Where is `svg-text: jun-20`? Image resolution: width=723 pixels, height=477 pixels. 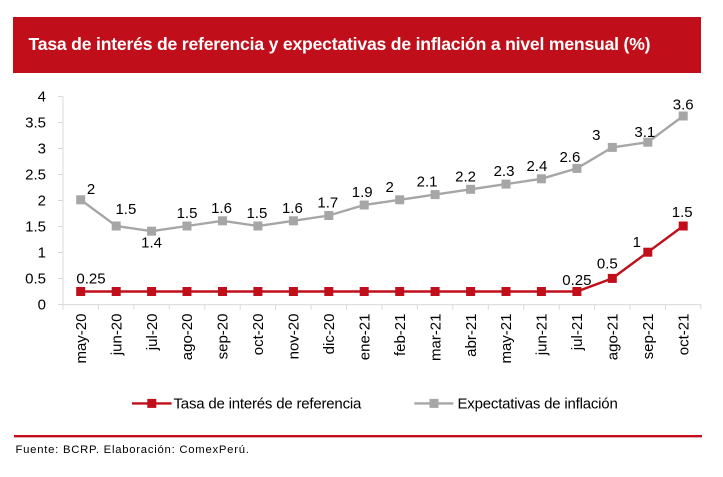
svg-text: jun-20 is located at coordinates (116, 335).